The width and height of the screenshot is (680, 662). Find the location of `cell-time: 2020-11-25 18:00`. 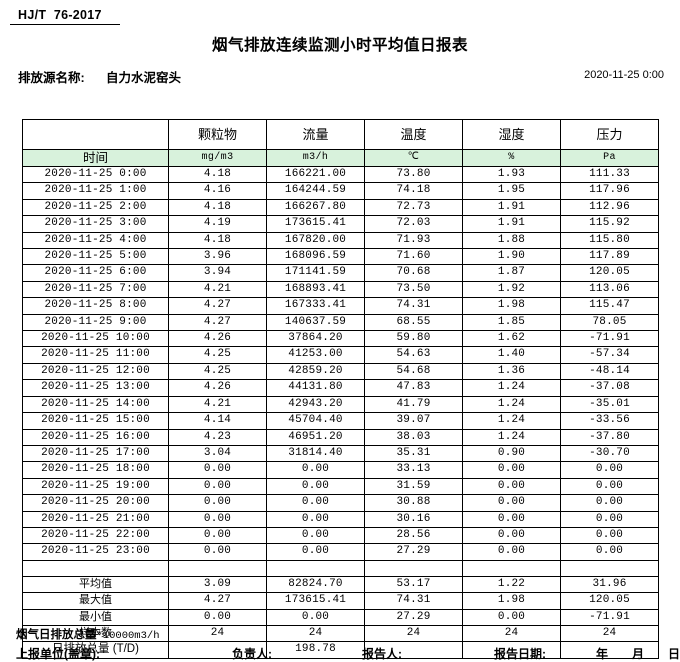

cell-time: 2020-11-25 18:00 is located at coordinates (95, 470).